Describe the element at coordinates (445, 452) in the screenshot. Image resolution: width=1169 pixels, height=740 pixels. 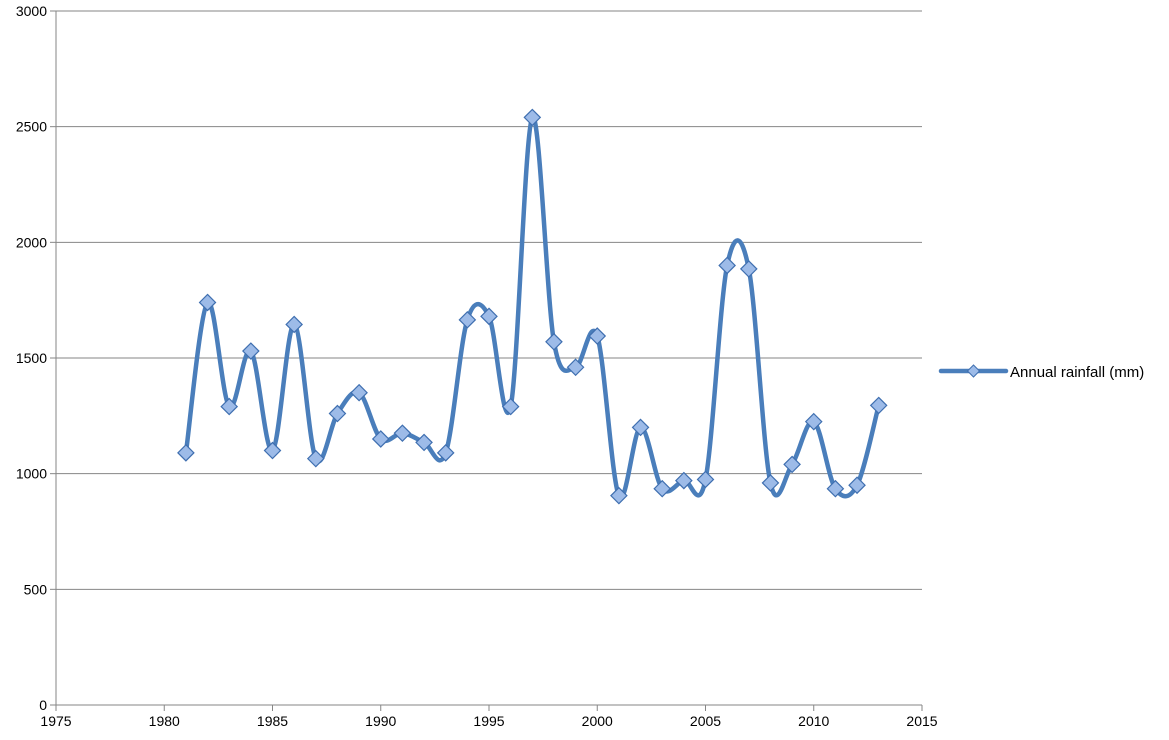
I see `data-point-1993` at that location.